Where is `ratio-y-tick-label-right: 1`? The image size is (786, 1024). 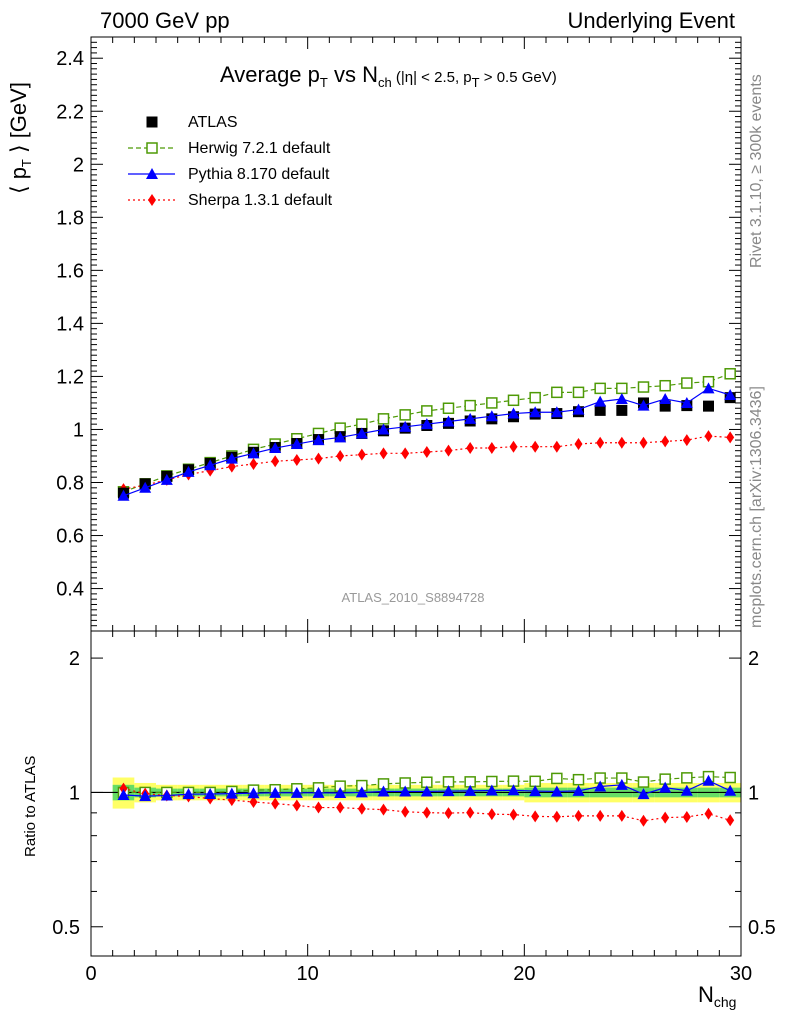 ratio-y-tick-label-right: 1 is located at coordinates (753, 793).